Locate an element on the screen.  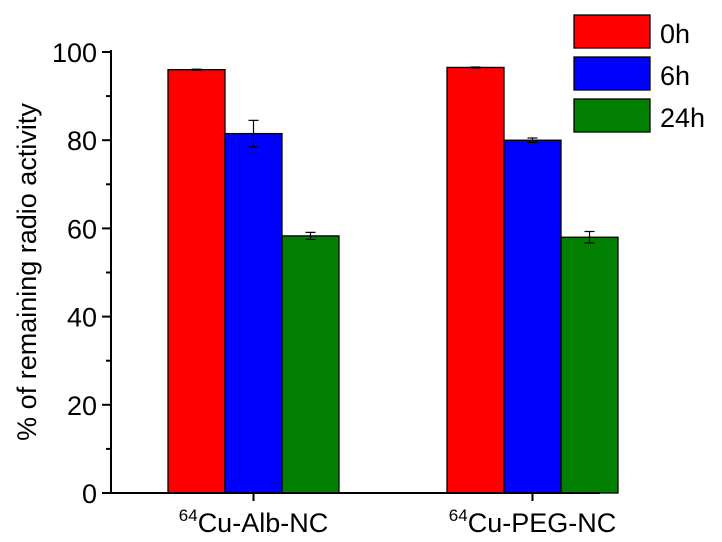
y-tick-label: 60 is located at coordinates (82, 229).